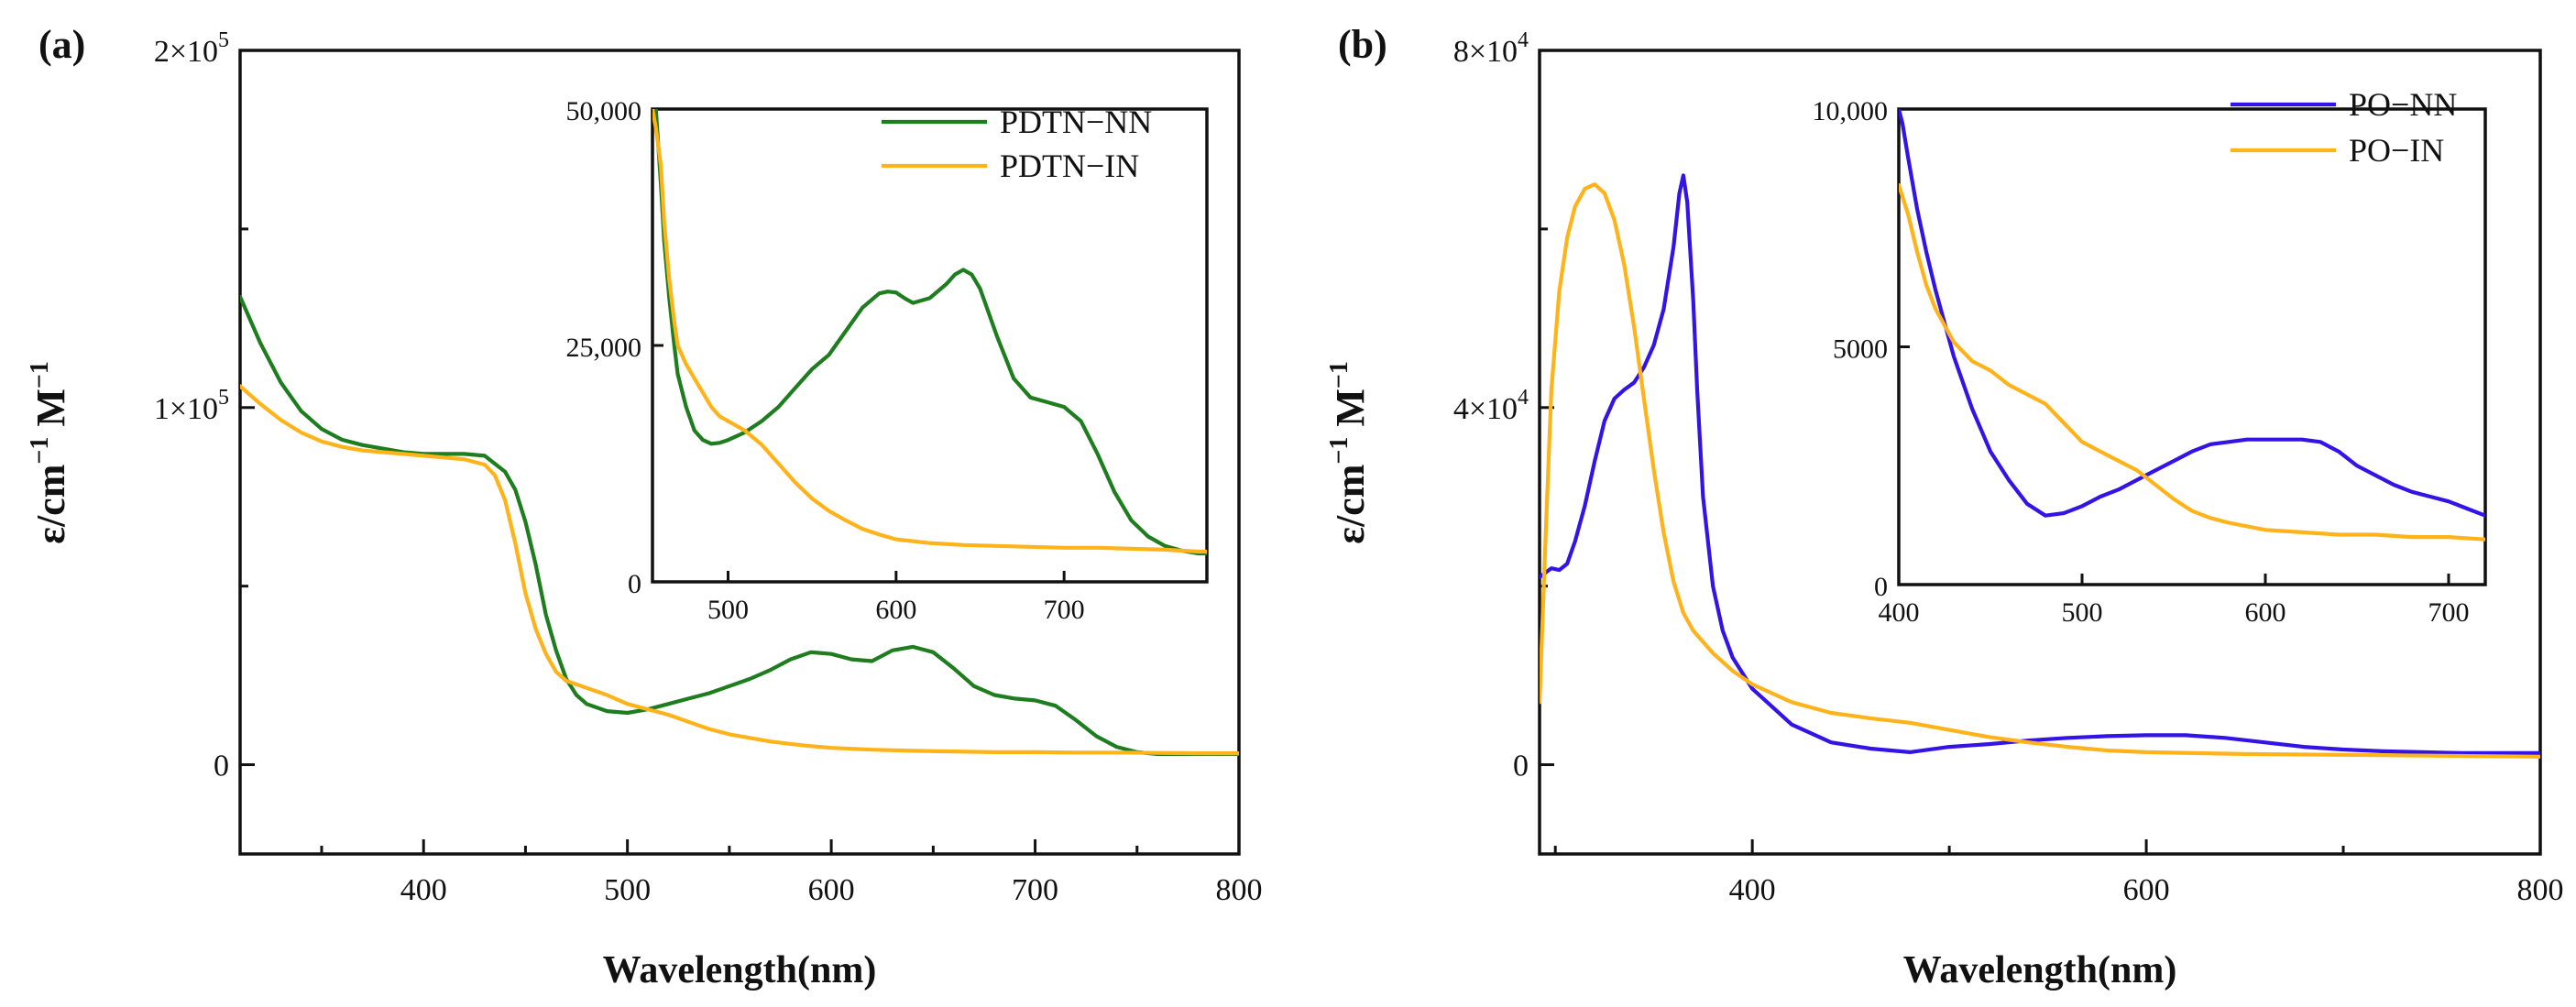 Image resolution: width=2576 pixels, height=1007 pixels. I want to click on y-tick-mantissa: 4×10, so click(1485, 409).